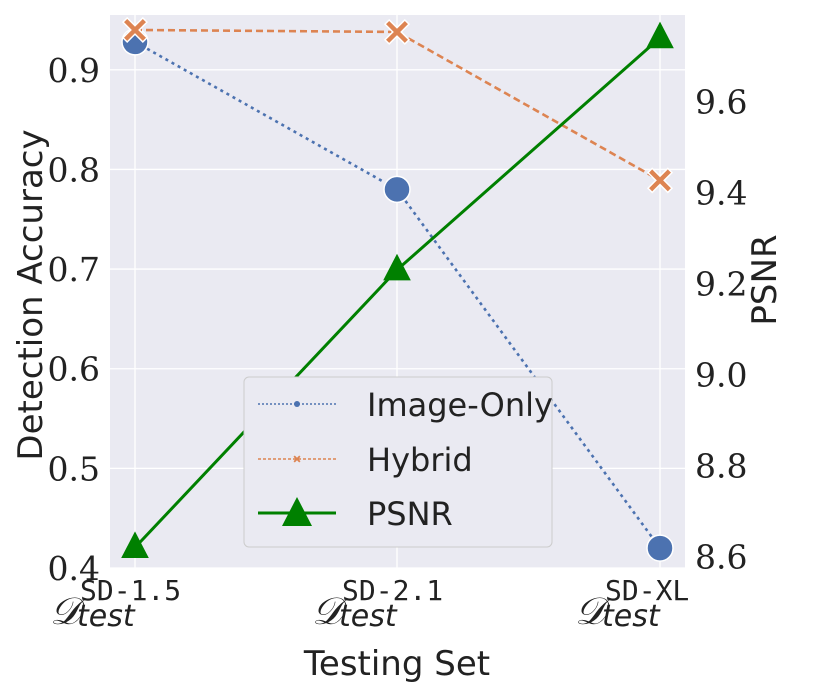 The height and width of the screenshot is (692, 830). I want to click on legend-marker-image-only, so click(297, 404).